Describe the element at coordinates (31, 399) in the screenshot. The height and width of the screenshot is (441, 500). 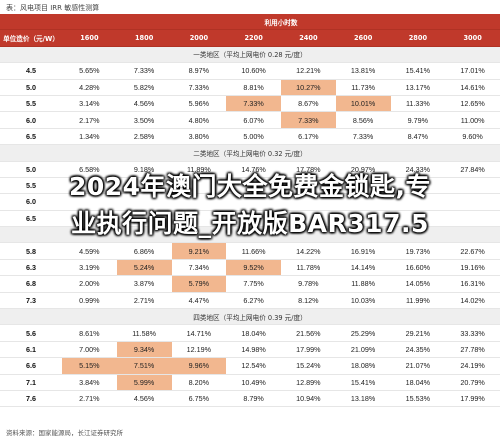
I see `unit-cost-cell: 7.6` at that location.